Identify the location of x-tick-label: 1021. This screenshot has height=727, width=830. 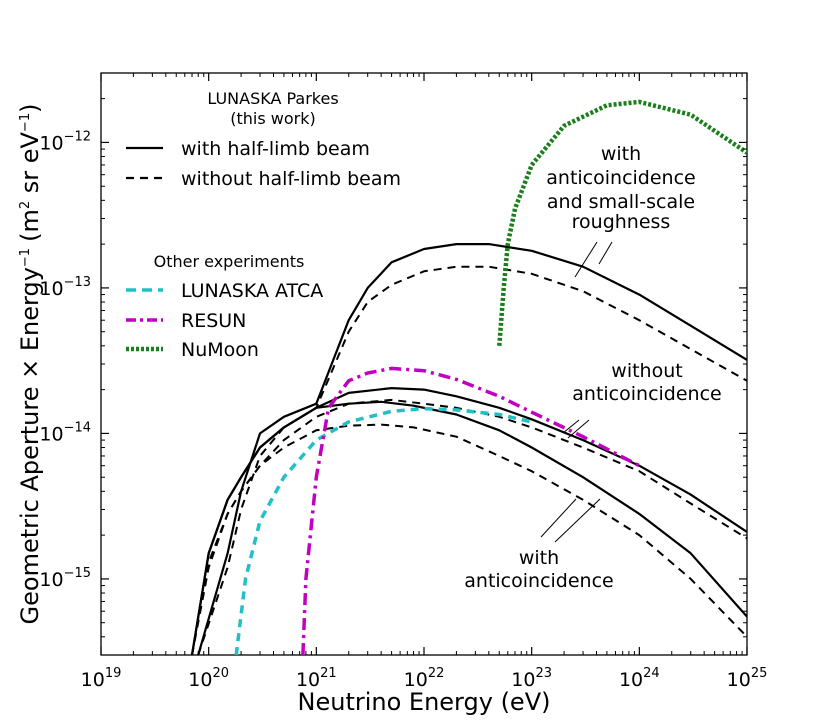
(316, 678).